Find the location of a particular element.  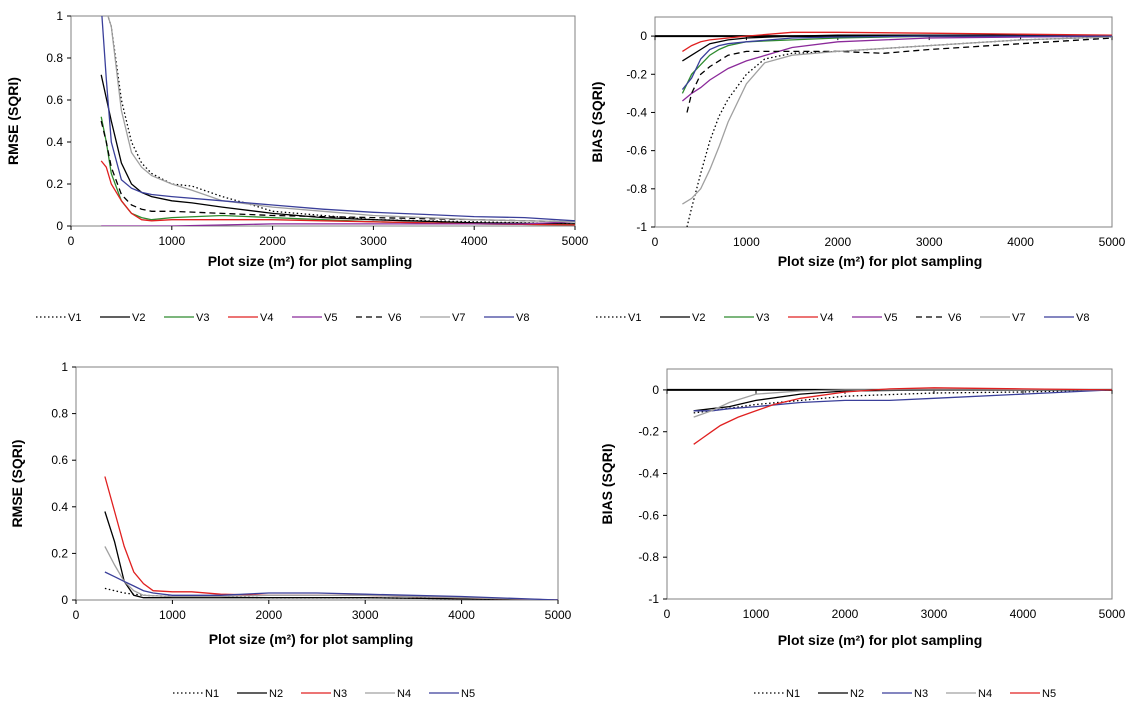

chart2-xtick-label: 2000 is located at coordinates (268, 615).